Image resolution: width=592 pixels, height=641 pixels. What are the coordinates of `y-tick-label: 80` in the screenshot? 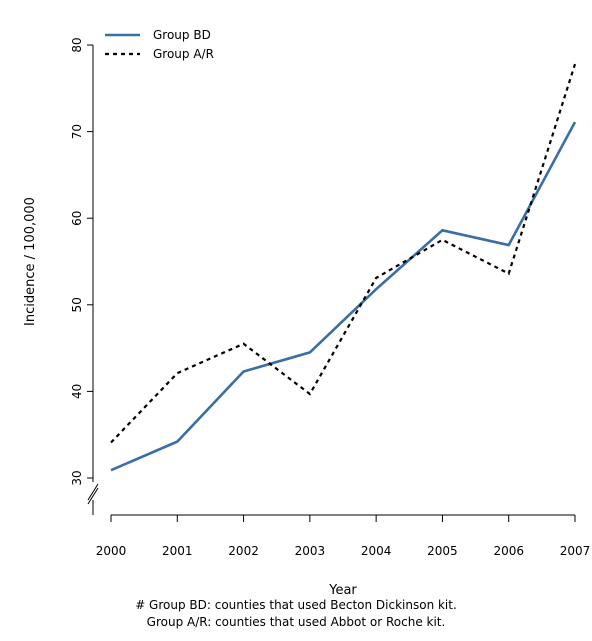 It's located at (77, 44).